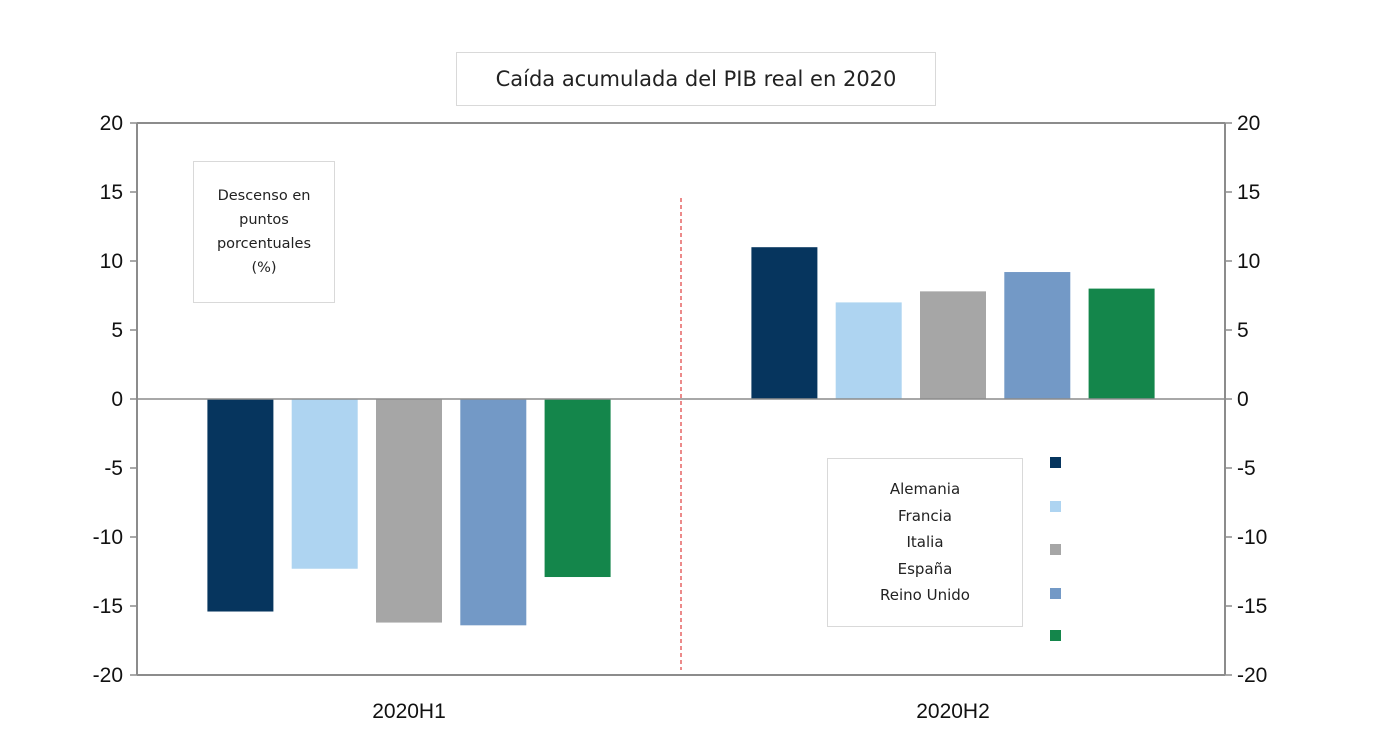  What do you see at coordinates (925, 595) in the screenshot?
I see `legend-label: Reino Unido` at bounding box center [925, 595].